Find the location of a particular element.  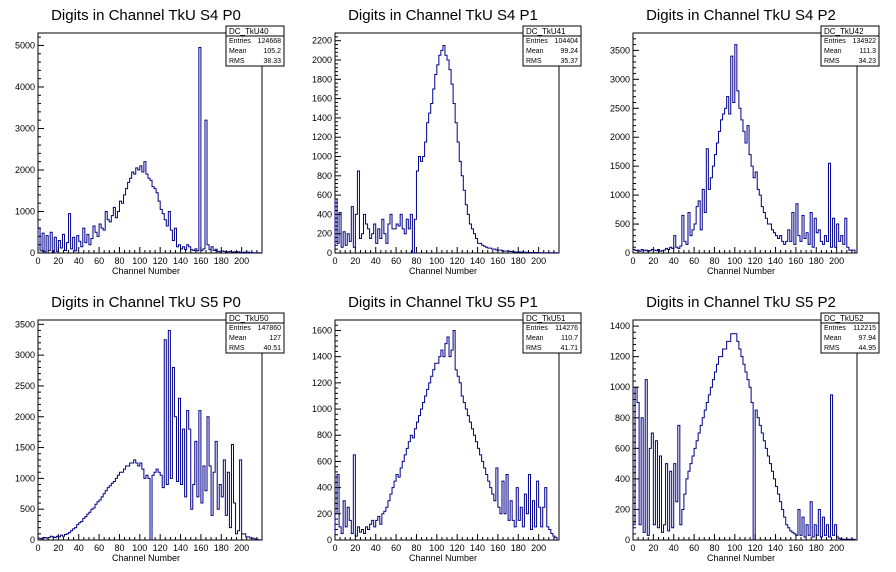

stats-value: 99.24 is located at coordinates (569, 51).